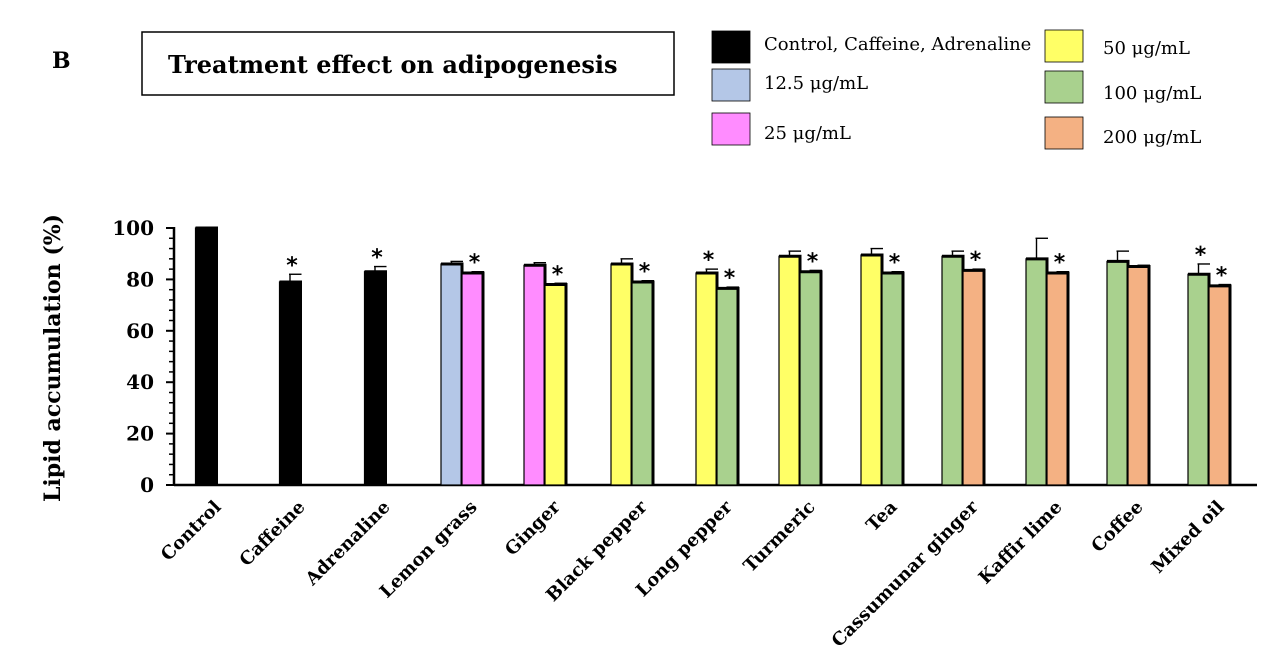 The height and width of the screenshot is (668, 1280). Describe the element at coordinates (789, 370) in the screenshot. I see `bar-turmeric-50-g-ml` at that location.